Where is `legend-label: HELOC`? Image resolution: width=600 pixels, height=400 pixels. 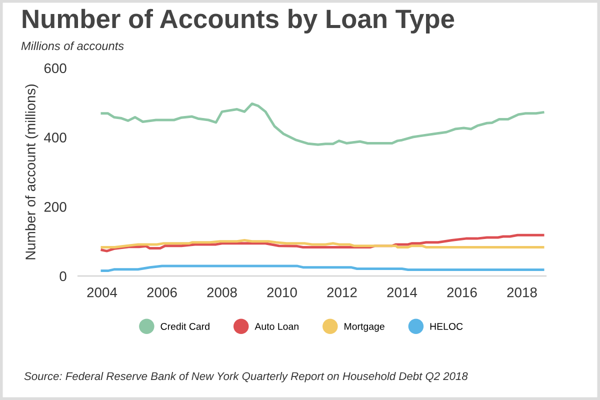 legend-label: HELOC is located at coordinates (446, 326).